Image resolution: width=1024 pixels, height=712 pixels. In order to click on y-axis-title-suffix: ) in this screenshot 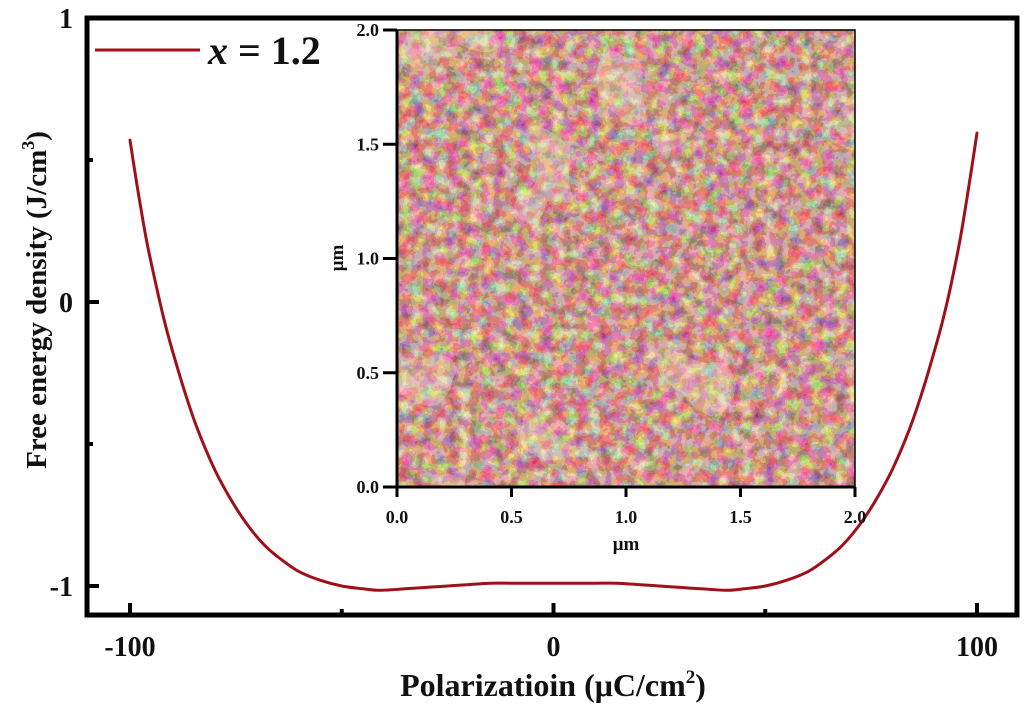, I will do `click(37, 136)`.